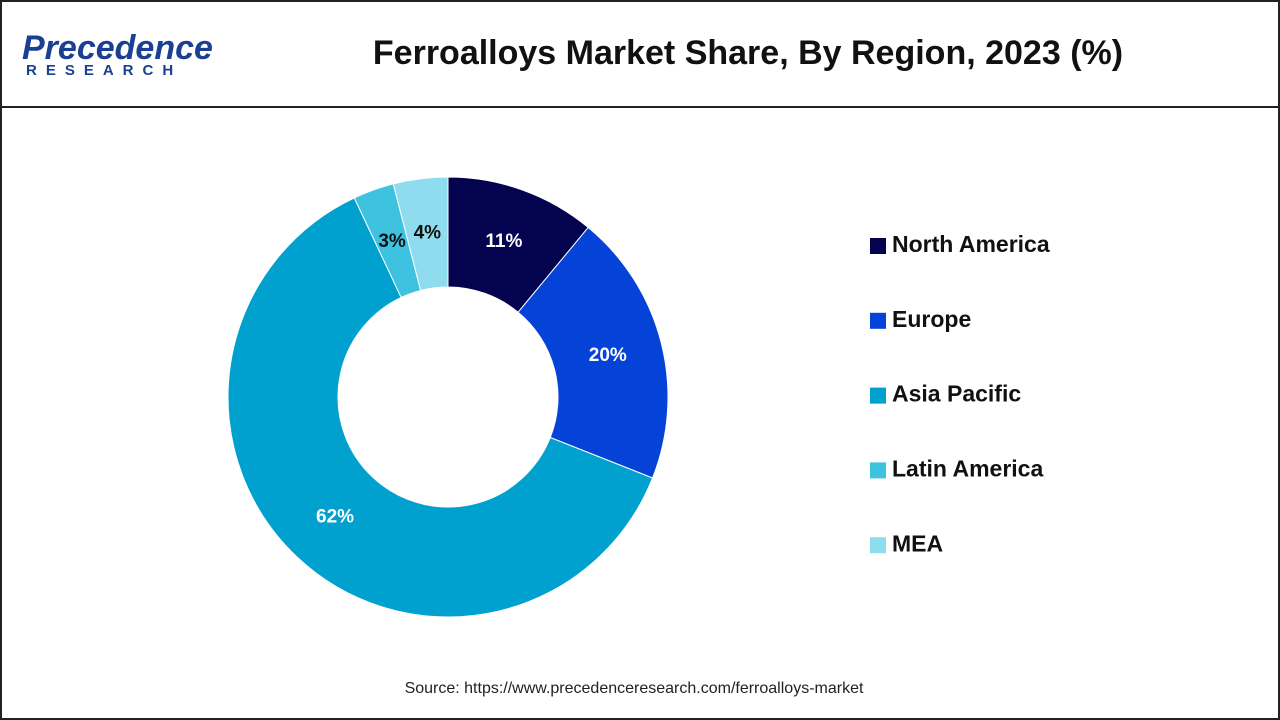  Describe the element at coordinates (392, 241) in the screenshot. I see `data-label: 3%` at that location.